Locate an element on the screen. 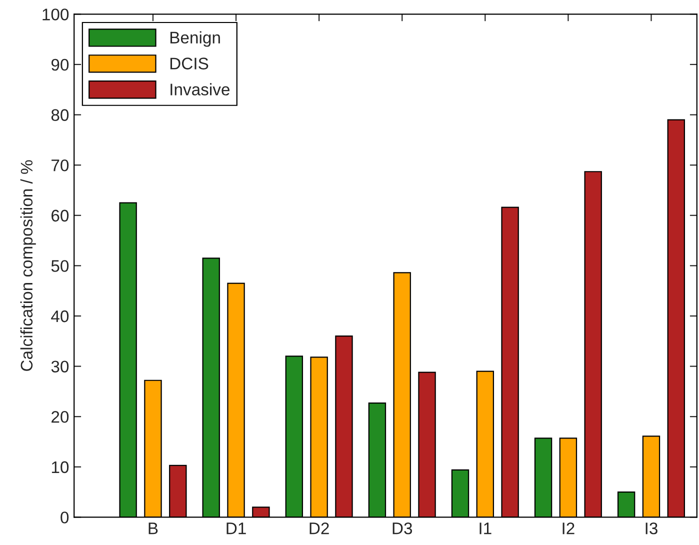  x-tick-label: B is located at coordinates (153, 528).